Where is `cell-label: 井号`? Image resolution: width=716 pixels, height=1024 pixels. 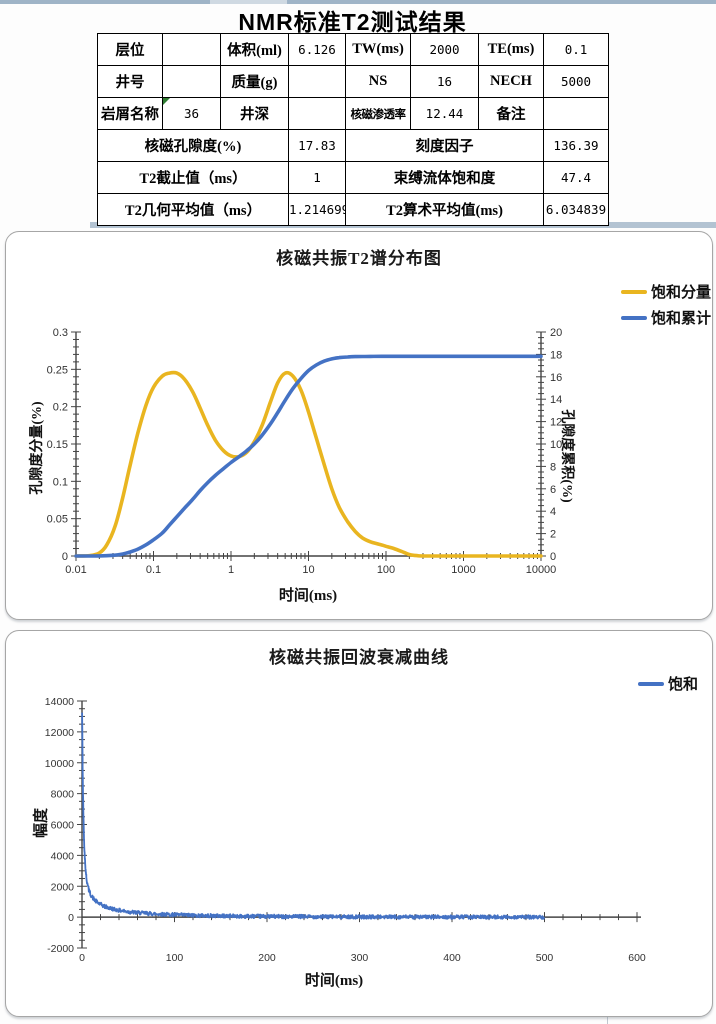 cell-label: 井号 is located at coordinates (130, 81).